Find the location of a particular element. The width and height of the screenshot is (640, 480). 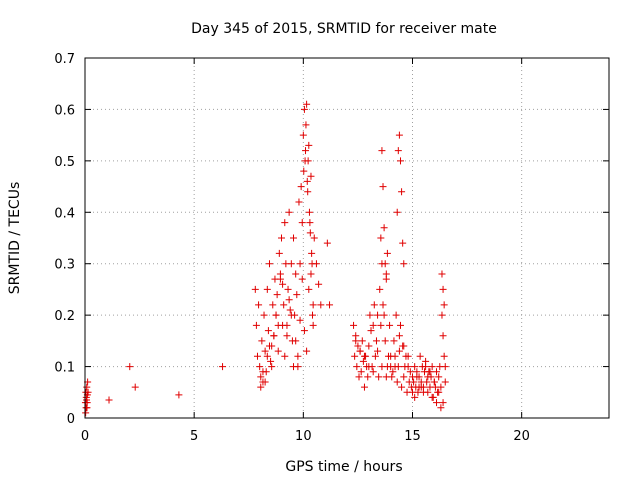

y-tick-label: 0.1 is located at coordinates (64, 368).